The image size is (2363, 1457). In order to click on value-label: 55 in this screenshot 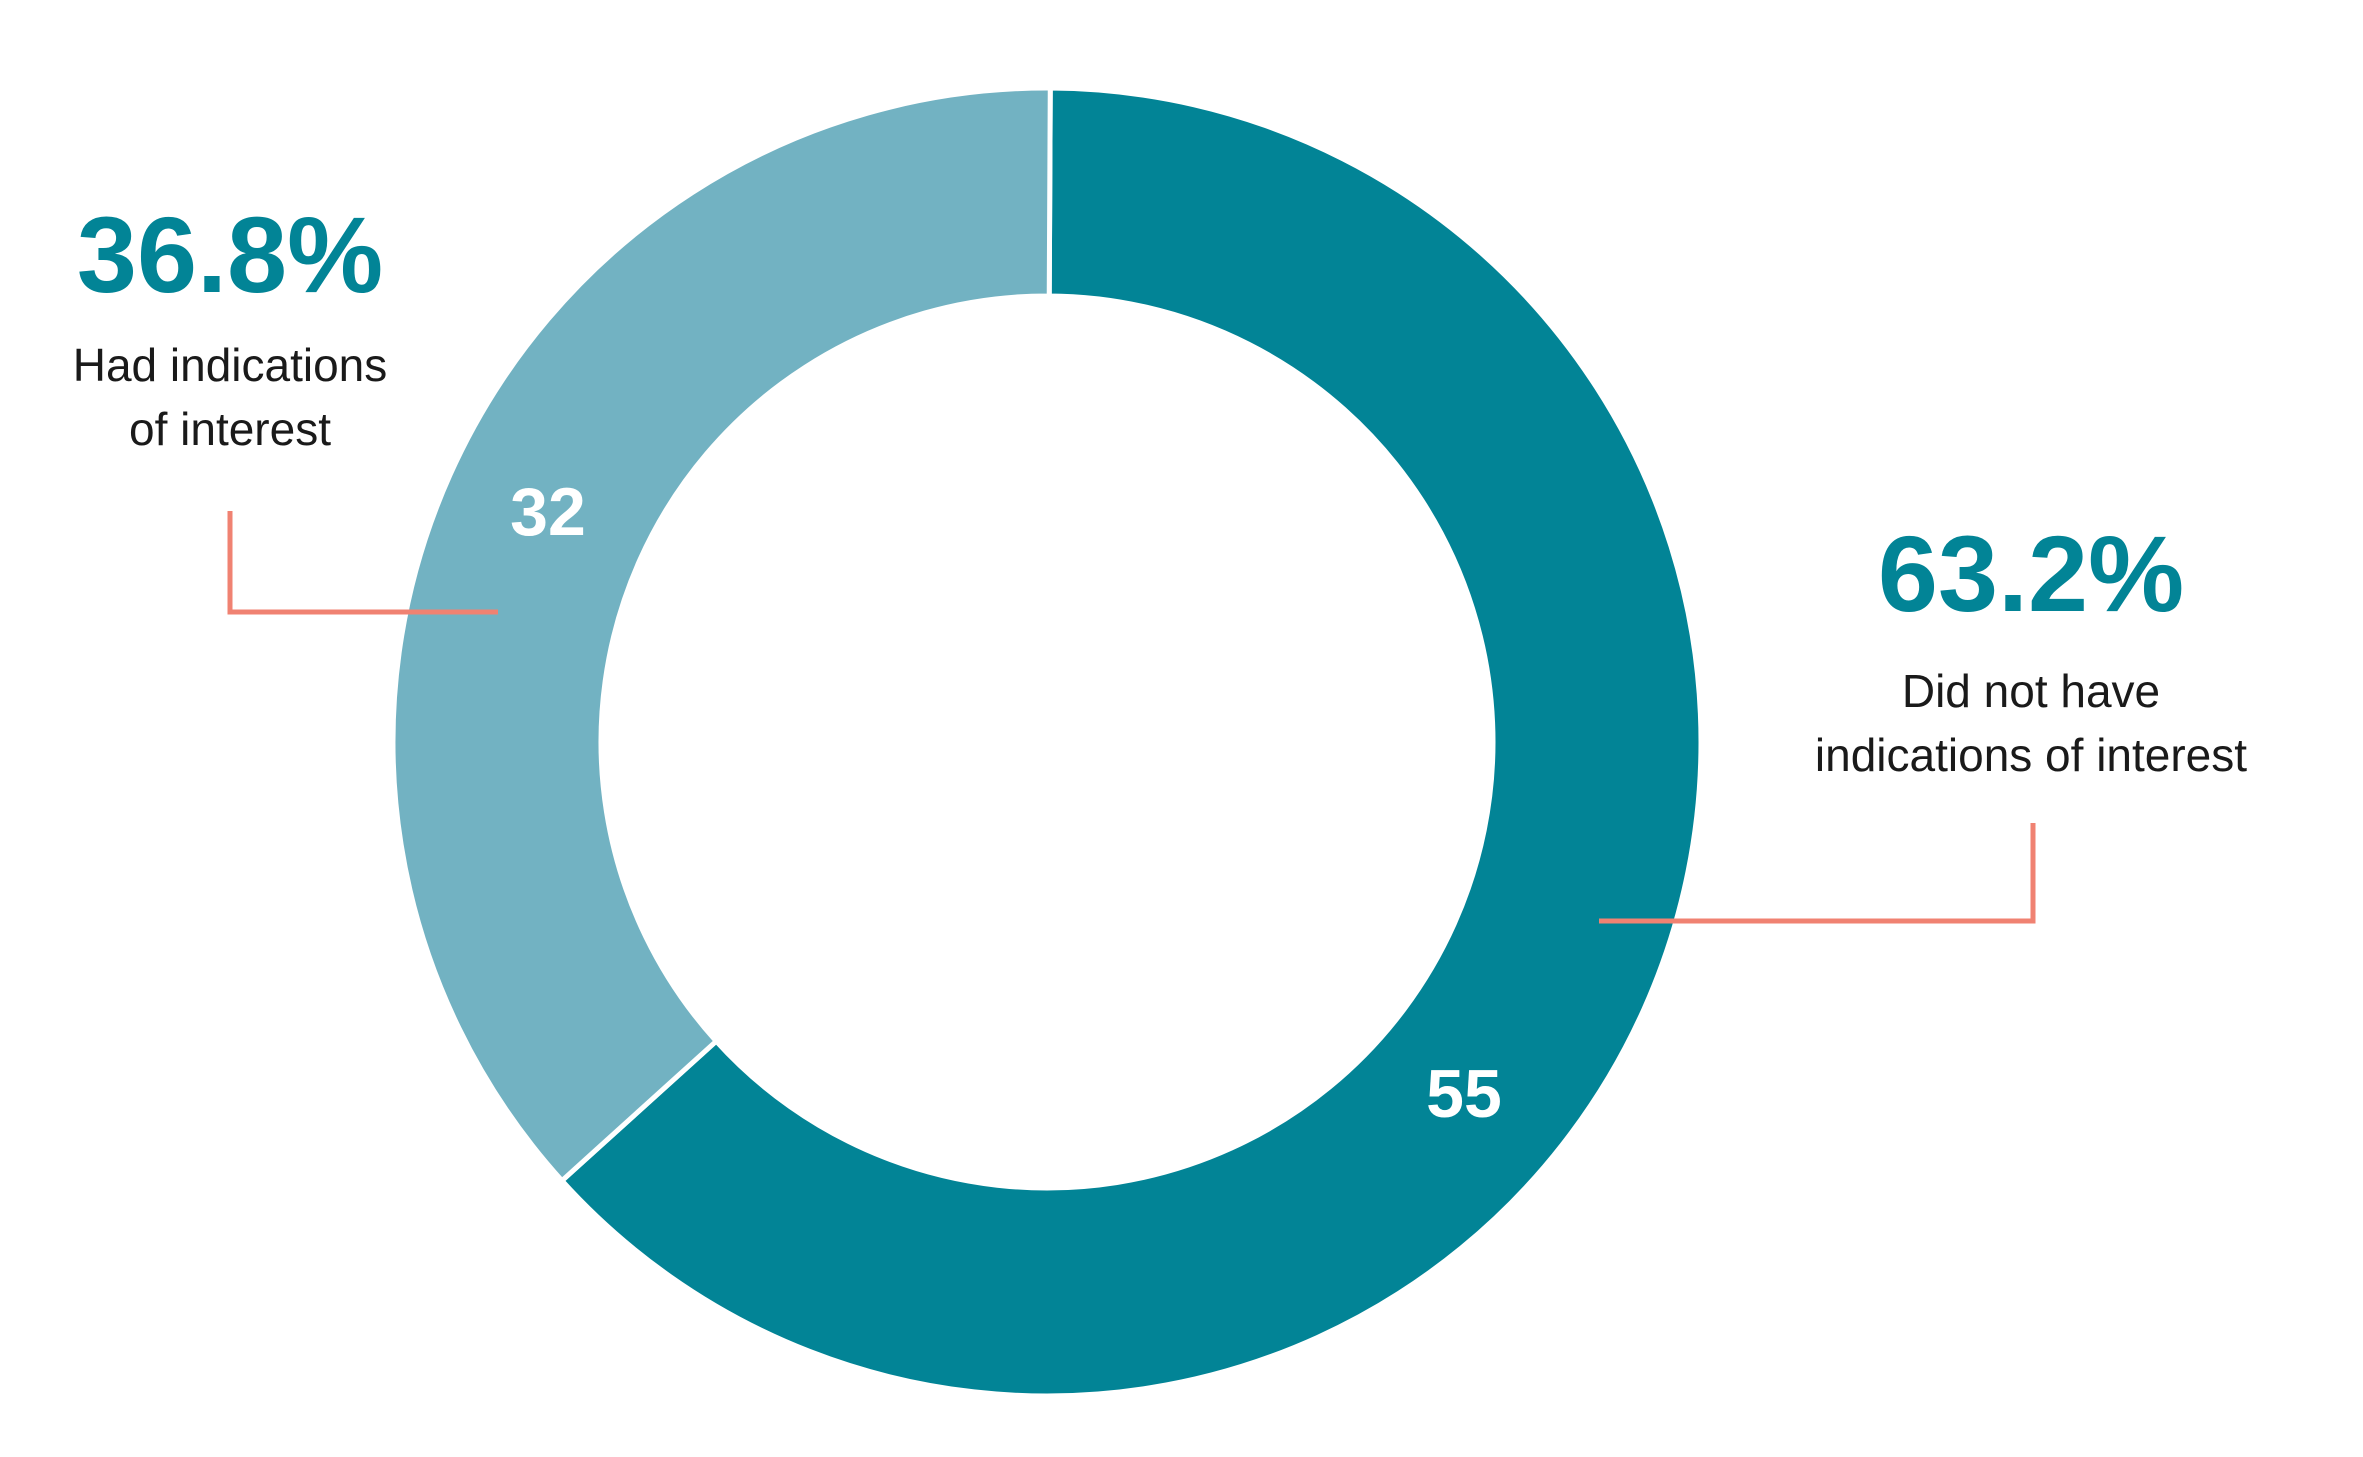, I will do `click(1464, 1094)`.